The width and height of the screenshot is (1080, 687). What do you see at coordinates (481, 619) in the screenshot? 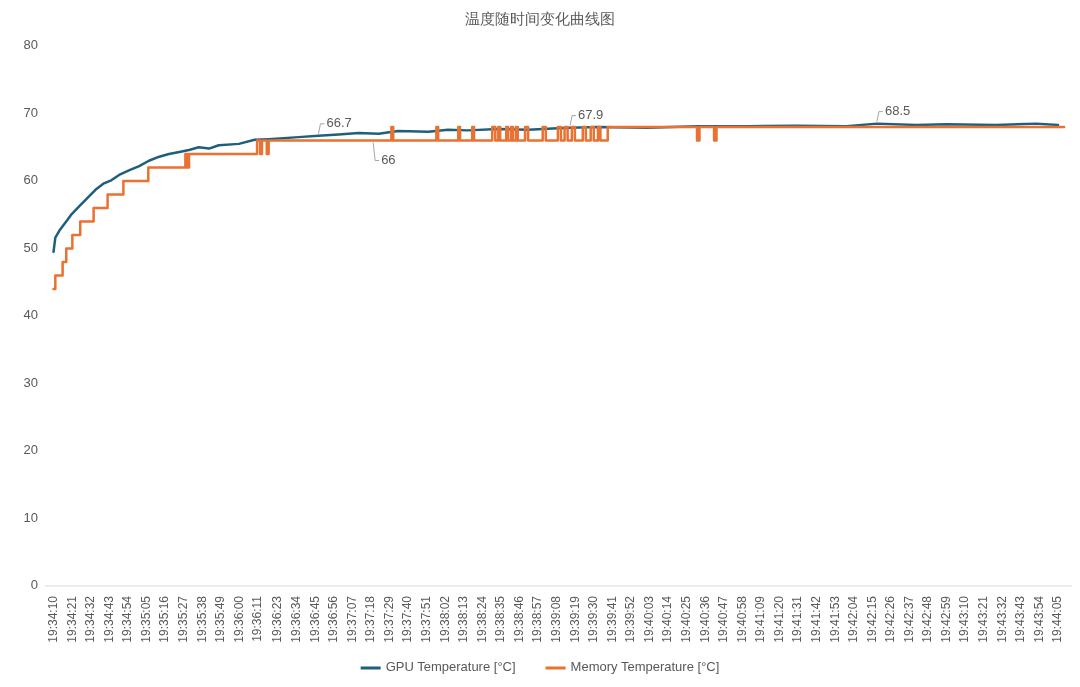
I see `x-tick-label: 19:38:24` at bounding box center [481, 619].